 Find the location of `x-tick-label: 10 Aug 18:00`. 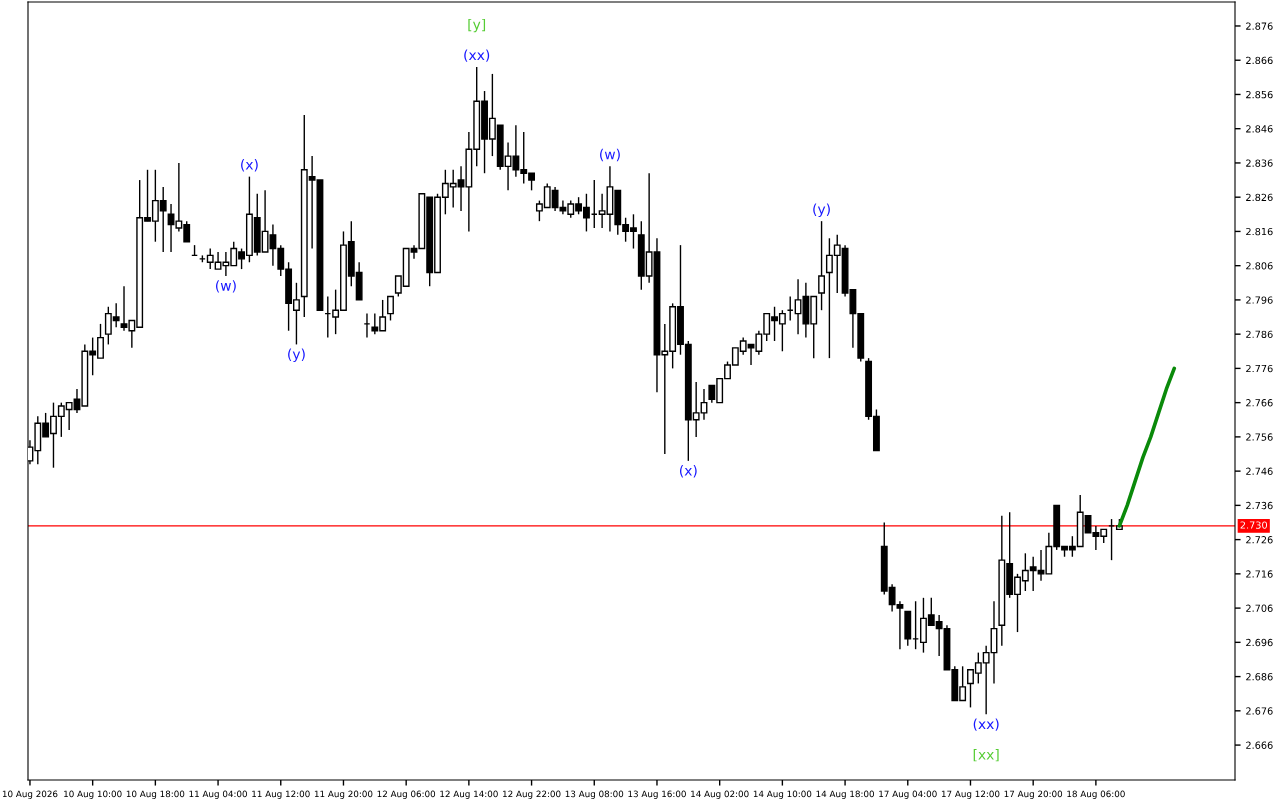

x-tick-label: 10 Aug 18:00 is located at coordinates (155, 794).